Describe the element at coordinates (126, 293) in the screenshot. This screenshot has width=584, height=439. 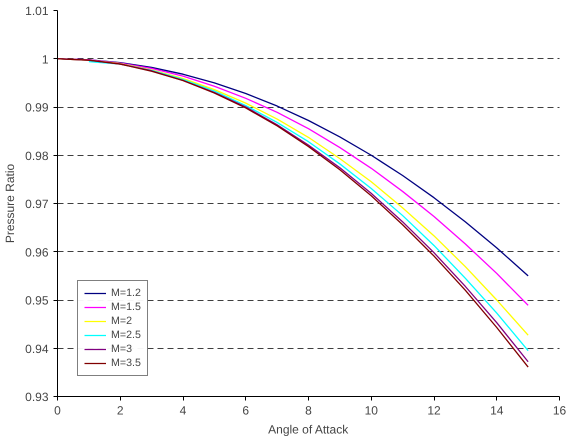
I see `legend-label: M=1.2` at that location.